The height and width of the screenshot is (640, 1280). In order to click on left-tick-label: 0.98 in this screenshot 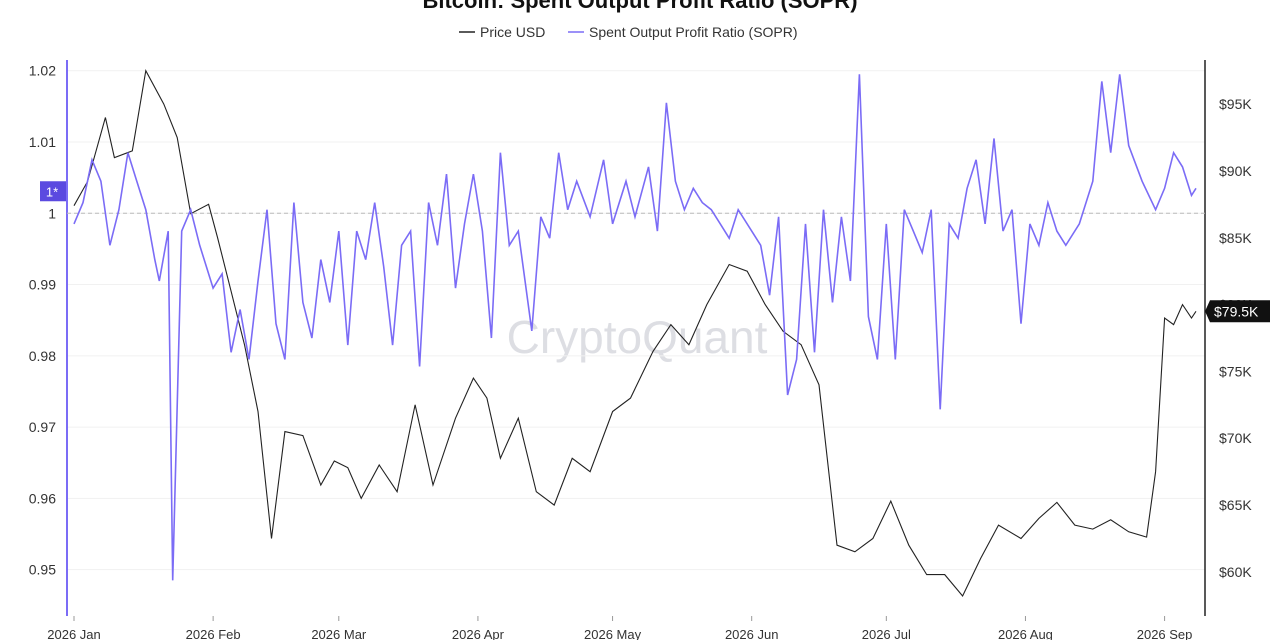, I will do `click(42, 356)`.